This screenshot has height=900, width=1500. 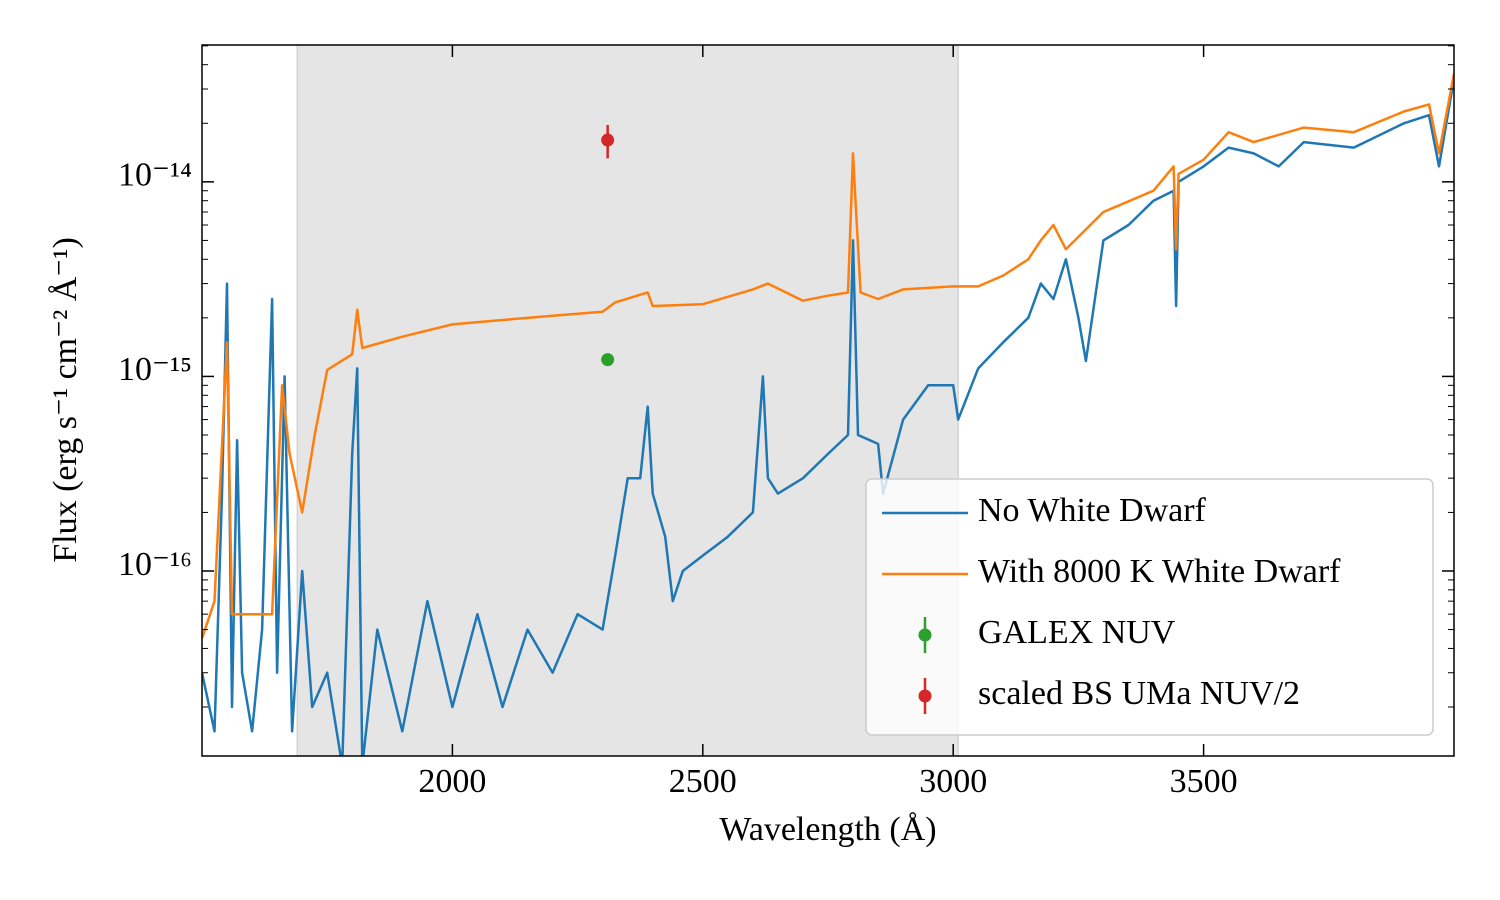 I want to click on x-tick-label: 2000, so click(x=452, y=781).